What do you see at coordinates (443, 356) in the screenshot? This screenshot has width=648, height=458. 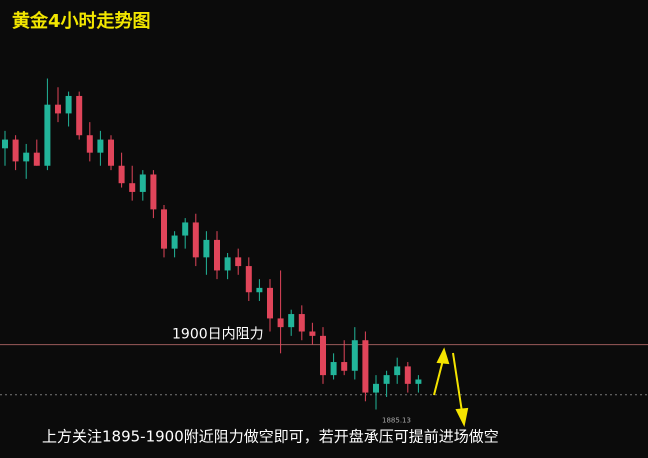 I see `arrow-up-head` at bounding box center [443, 356].